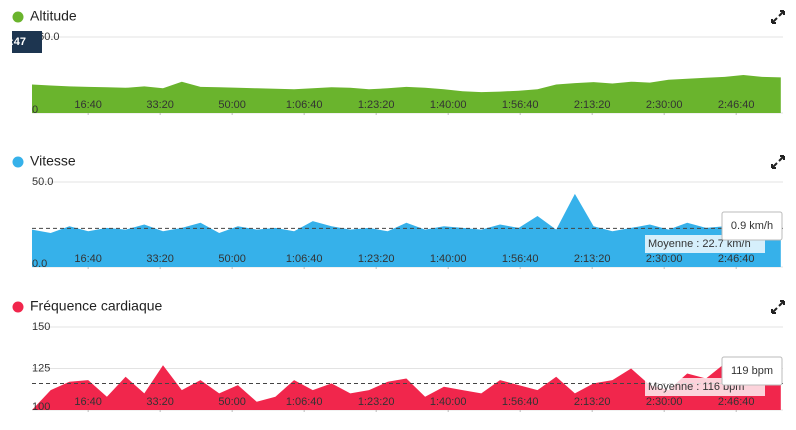 The height and width of the screenshot is (430, 796). Describe the element at coordinates (42, 182) in the screenshot. I see `y-tick-label: 50.0` at that location.